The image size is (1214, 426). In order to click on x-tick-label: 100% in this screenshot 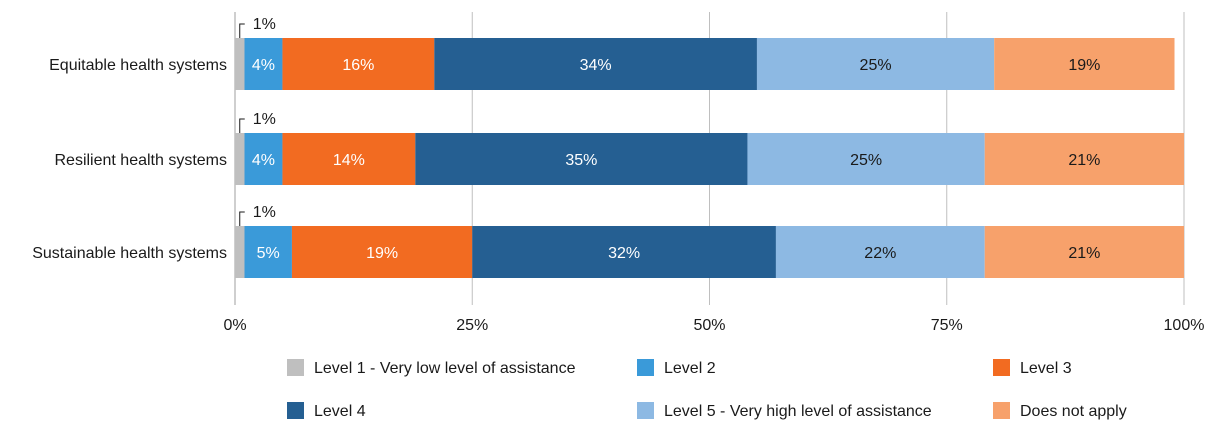, I will do `click(1184, 325)`.